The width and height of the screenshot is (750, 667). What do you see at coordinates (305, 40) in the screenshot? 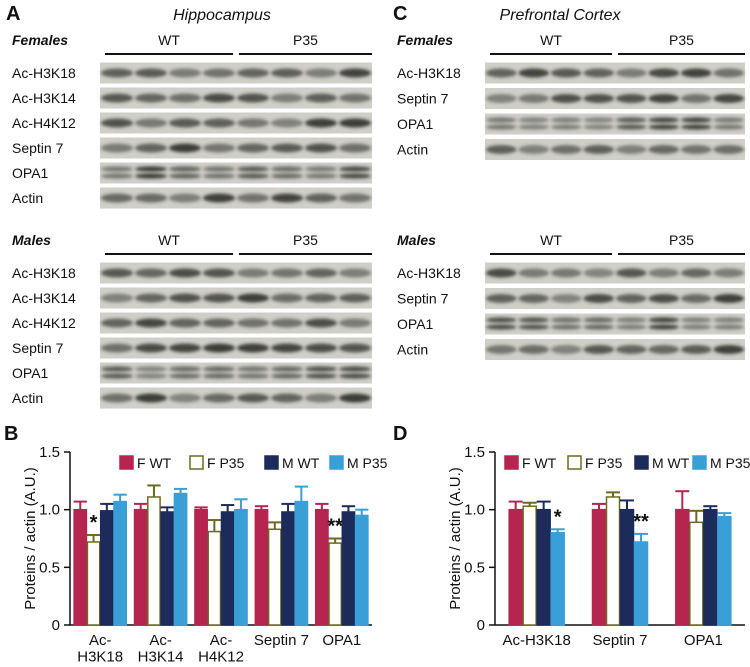
I see `condition-label: P35` at bounding box center [305, 40].